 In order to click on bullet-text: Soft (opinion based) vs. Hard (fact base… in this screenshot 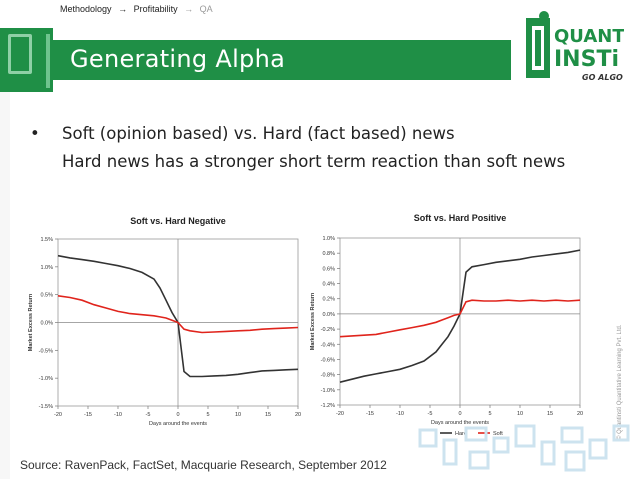, I will do `click(258, 133)`.